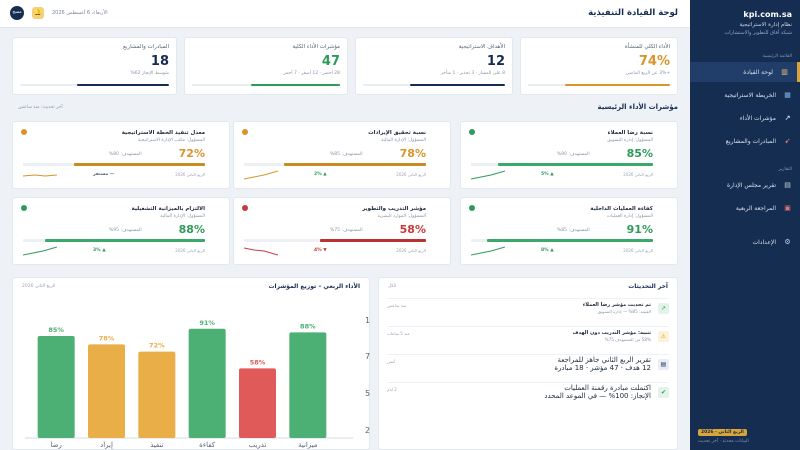 The width and height of the screenshot is (800, 450). I want to click on bell-icon: 🔔, so click(38, 13).